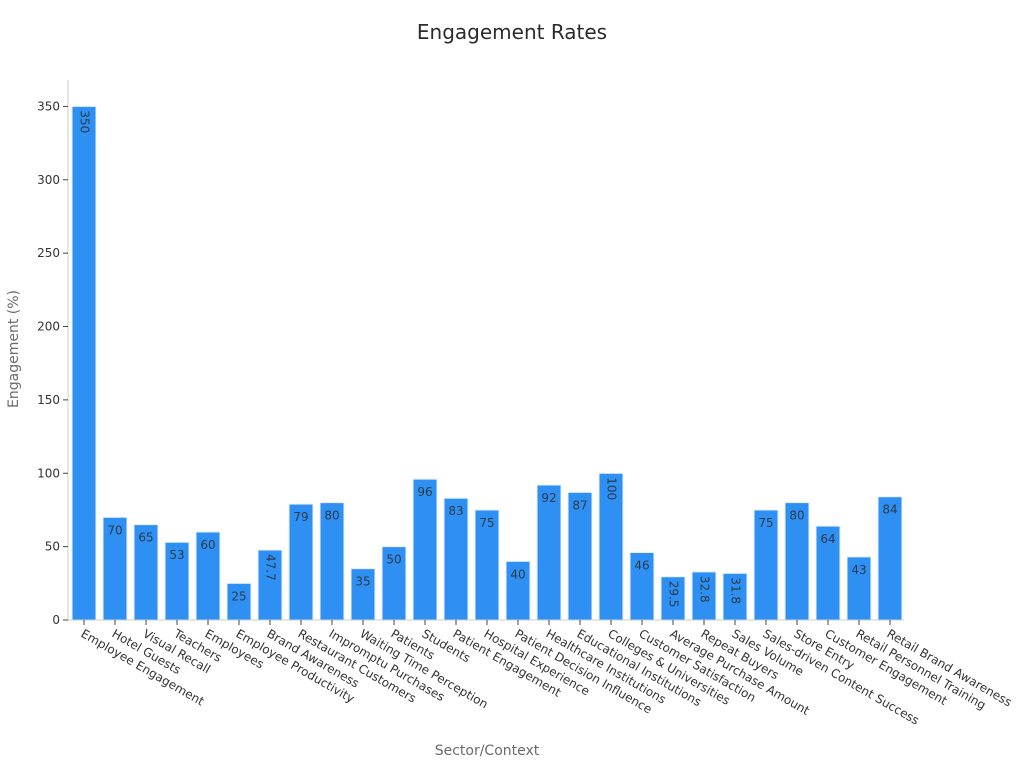  I want to click on bar-value-label: 46, so click(641, 566).